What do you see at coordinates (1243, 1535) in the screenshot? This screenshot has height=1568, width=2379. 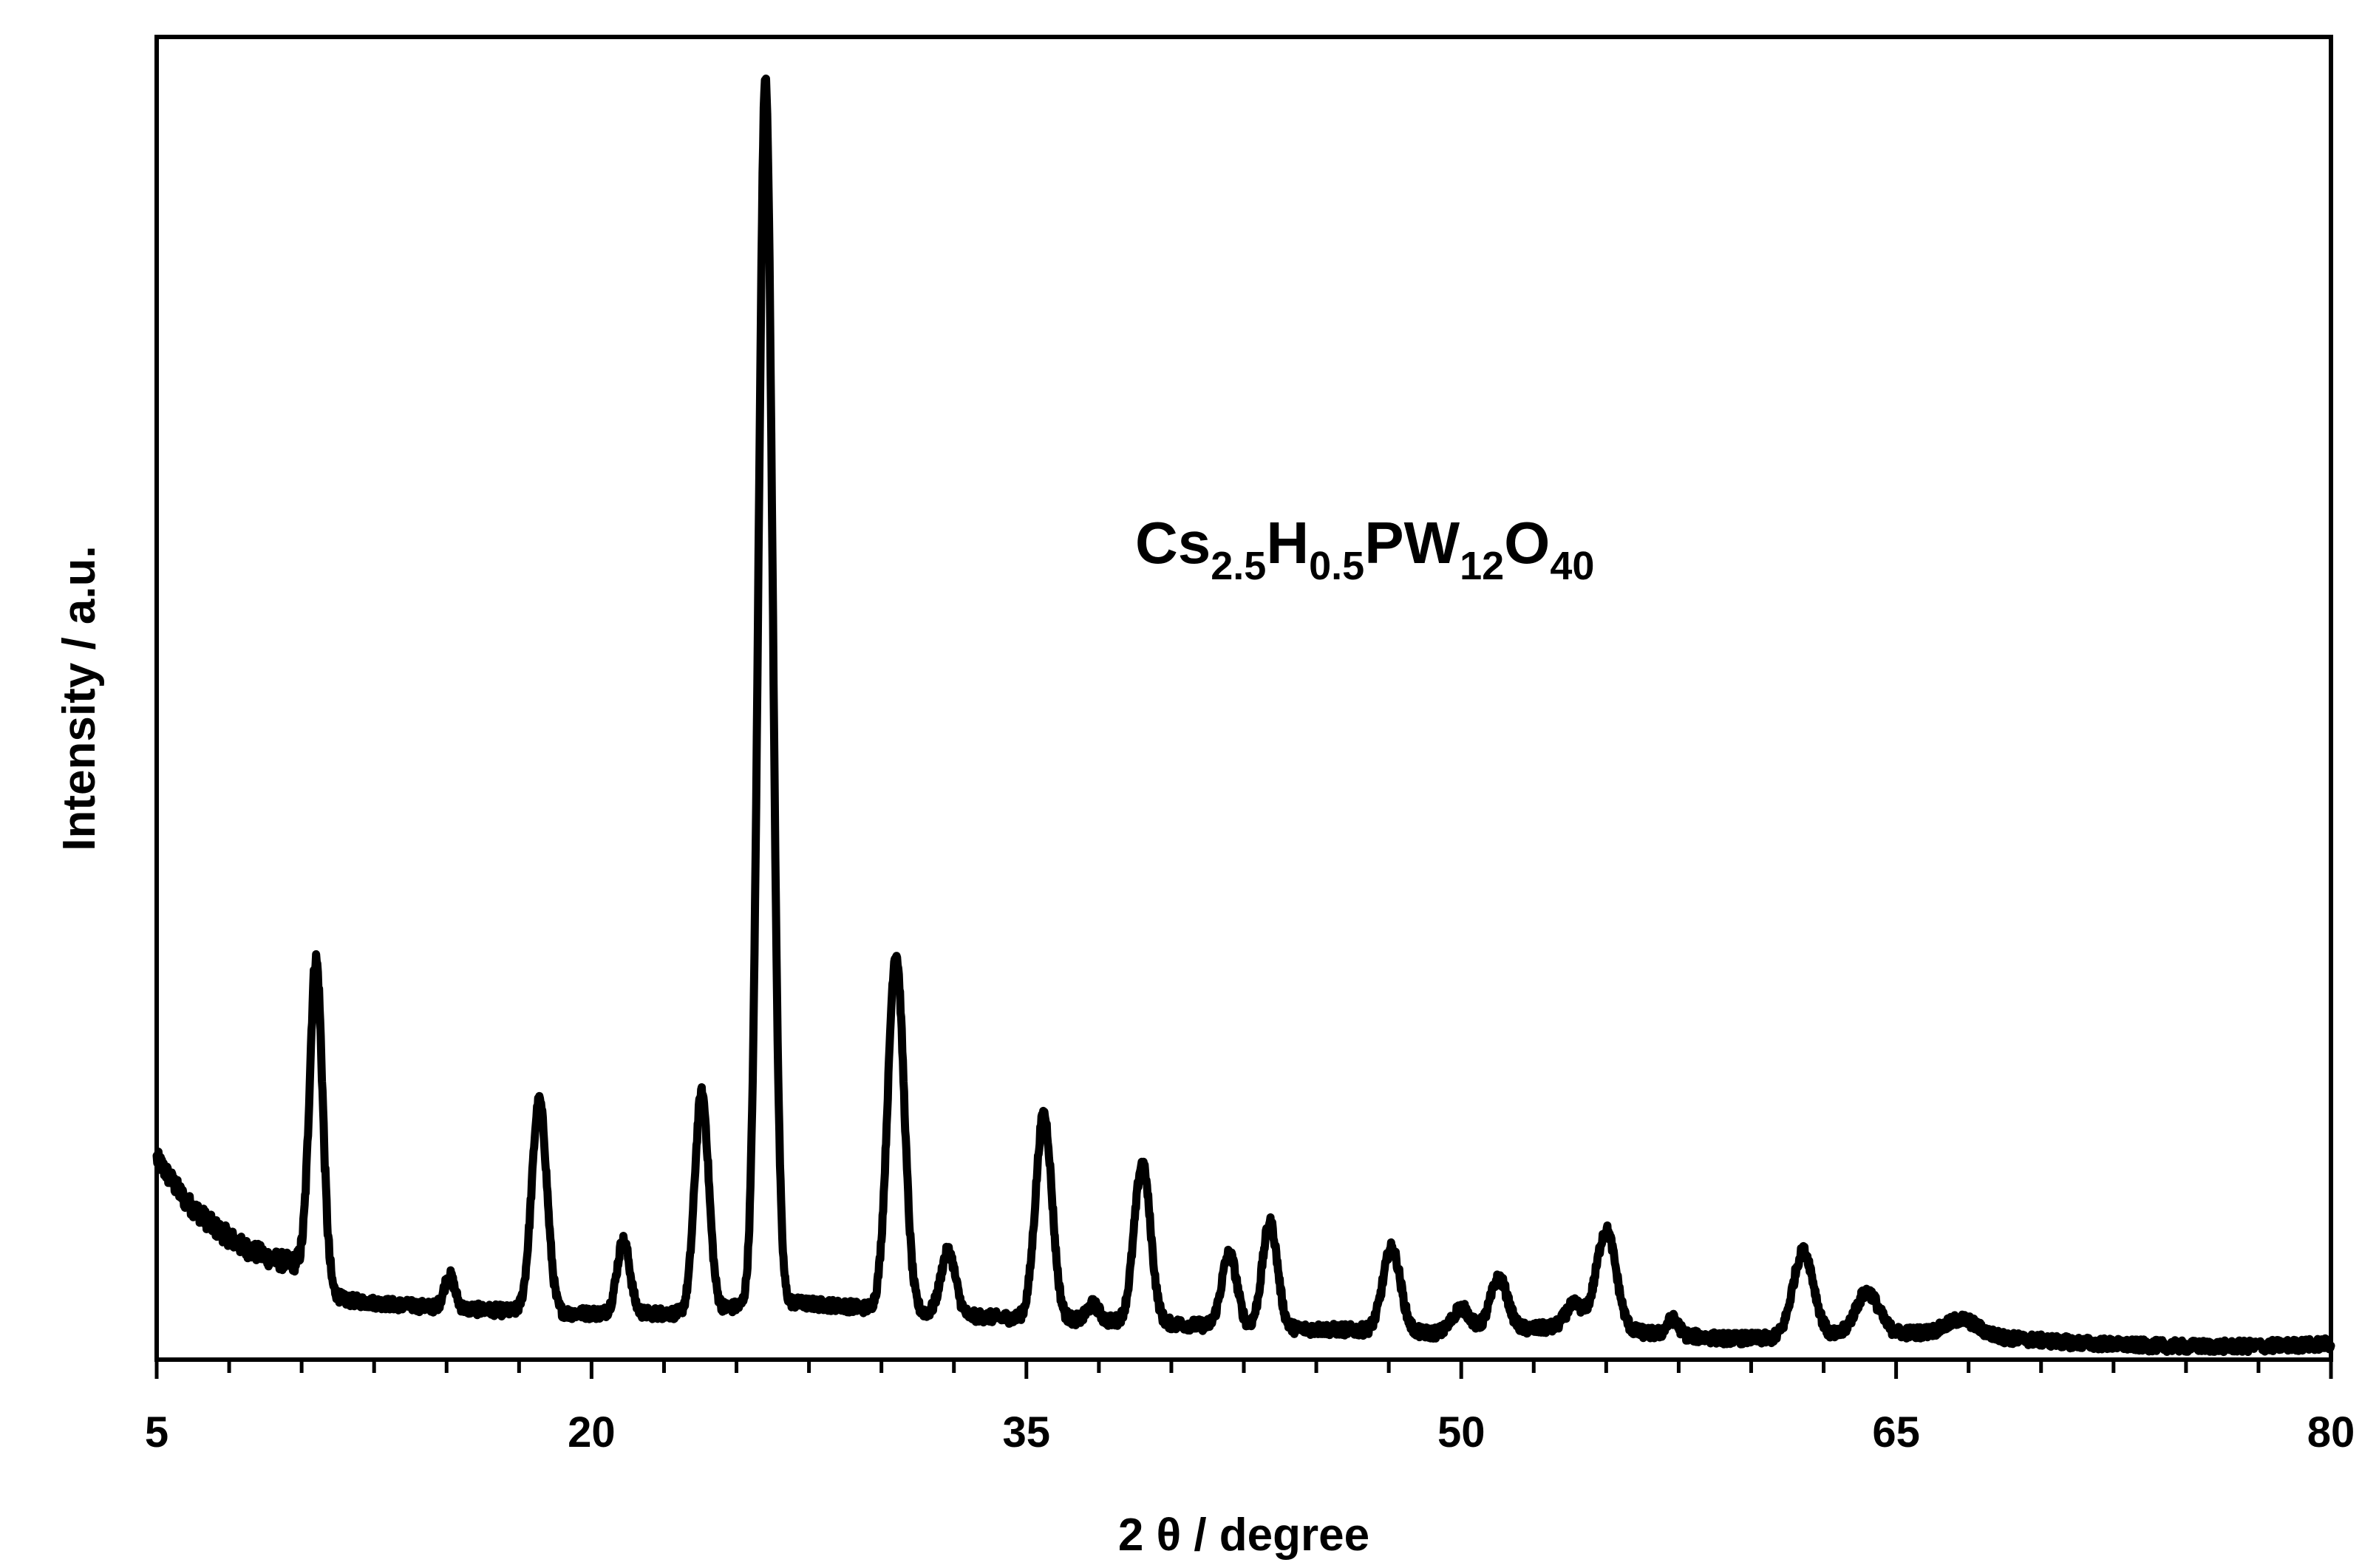 I see `x-axis-title: 2 θ / degree` at bounding box center [1243, 1535].